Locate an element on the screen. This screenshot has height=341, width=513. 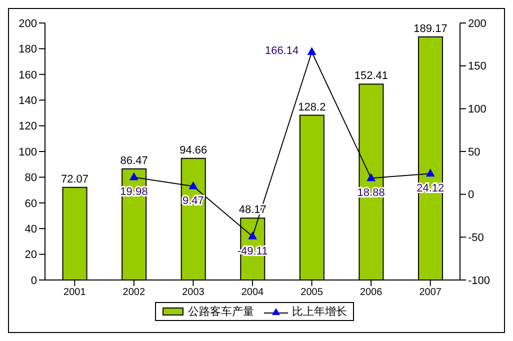
data-label: 152.41 is located at coordinates (371, 76).